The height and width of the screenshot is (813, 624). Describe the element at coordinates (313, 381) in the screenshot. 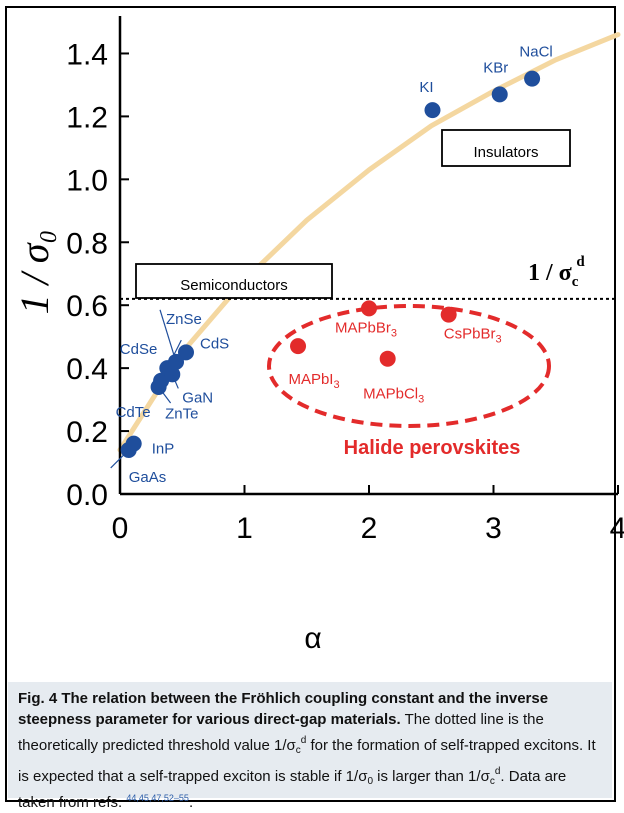

I see `point-label-mapbi3: MAPbI3` at that location.